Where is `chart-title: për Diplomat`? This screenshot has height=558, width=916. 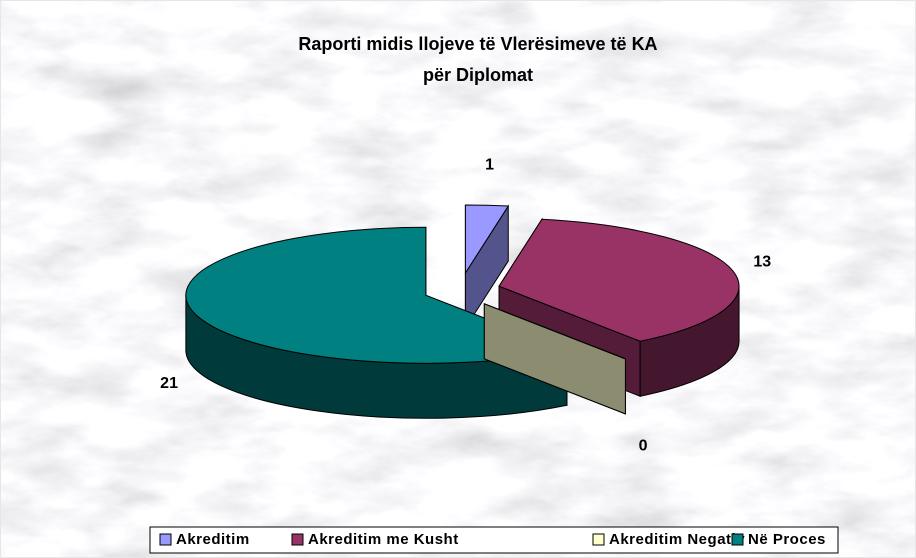 chart-title: për Diplomat is located at coordinates (478, 75).